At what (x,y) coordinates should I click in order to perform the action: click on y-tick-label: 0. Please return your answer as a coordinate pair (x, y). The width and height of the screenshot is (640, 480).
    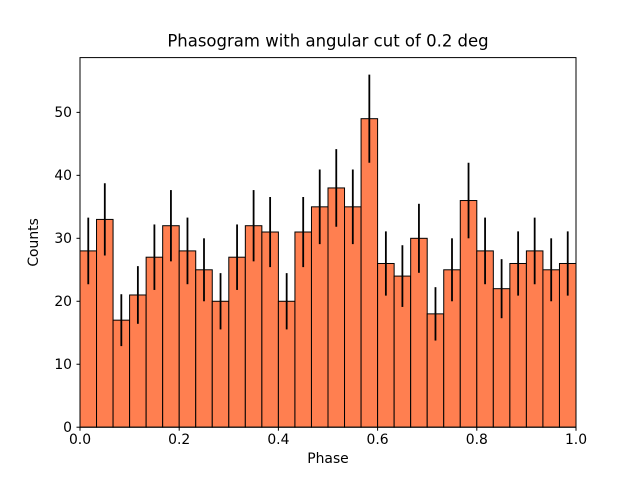
    Looking at the image, I should click on (67, 428).